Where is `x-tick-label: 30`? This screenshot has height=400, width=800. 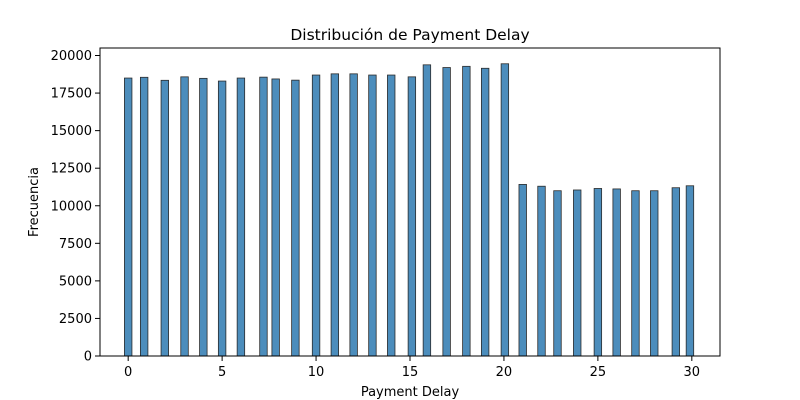
x-tick-label: 30 is located at coordinates (692, 372).